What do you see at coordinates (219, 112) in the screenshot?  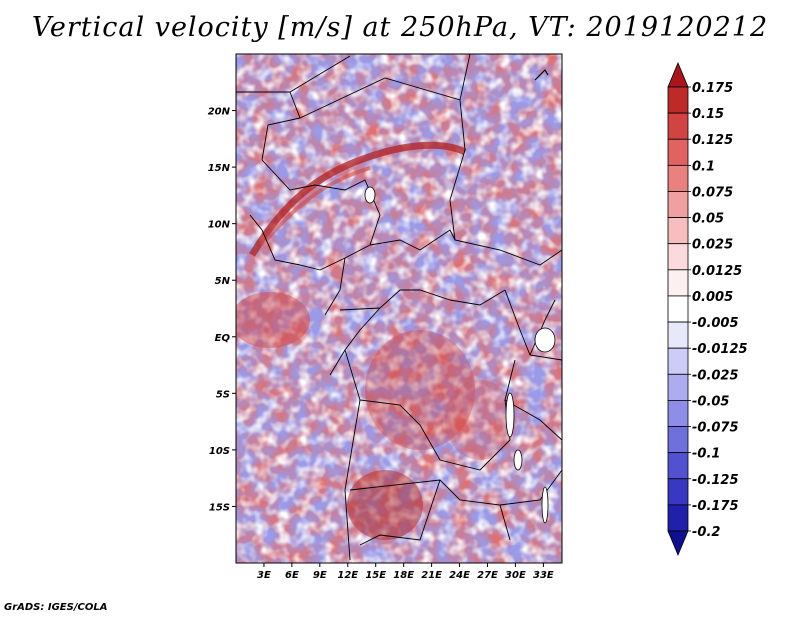 I see `lat-label: 20N` at bounding box center [219, 112].